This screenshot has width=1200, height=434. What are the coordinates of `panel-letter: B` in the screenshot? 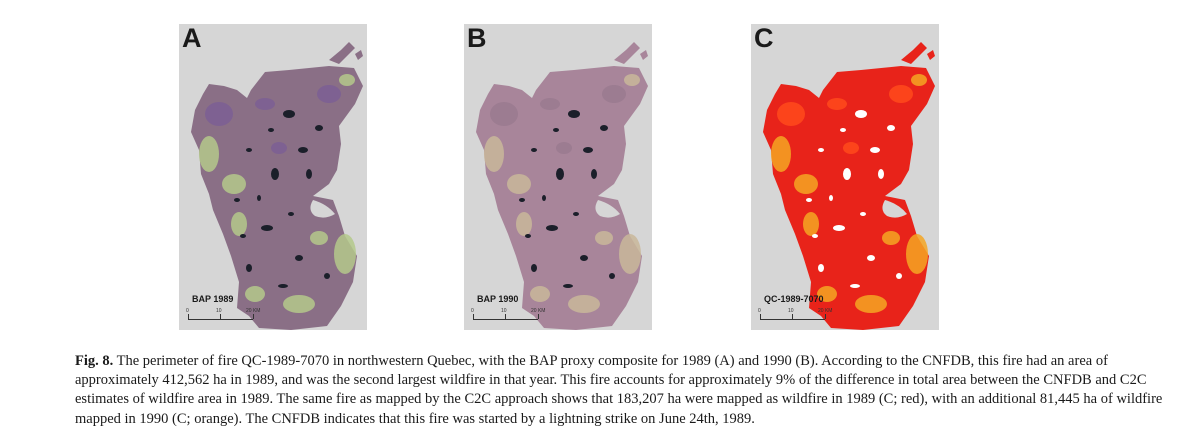 It's located at (477, 38).